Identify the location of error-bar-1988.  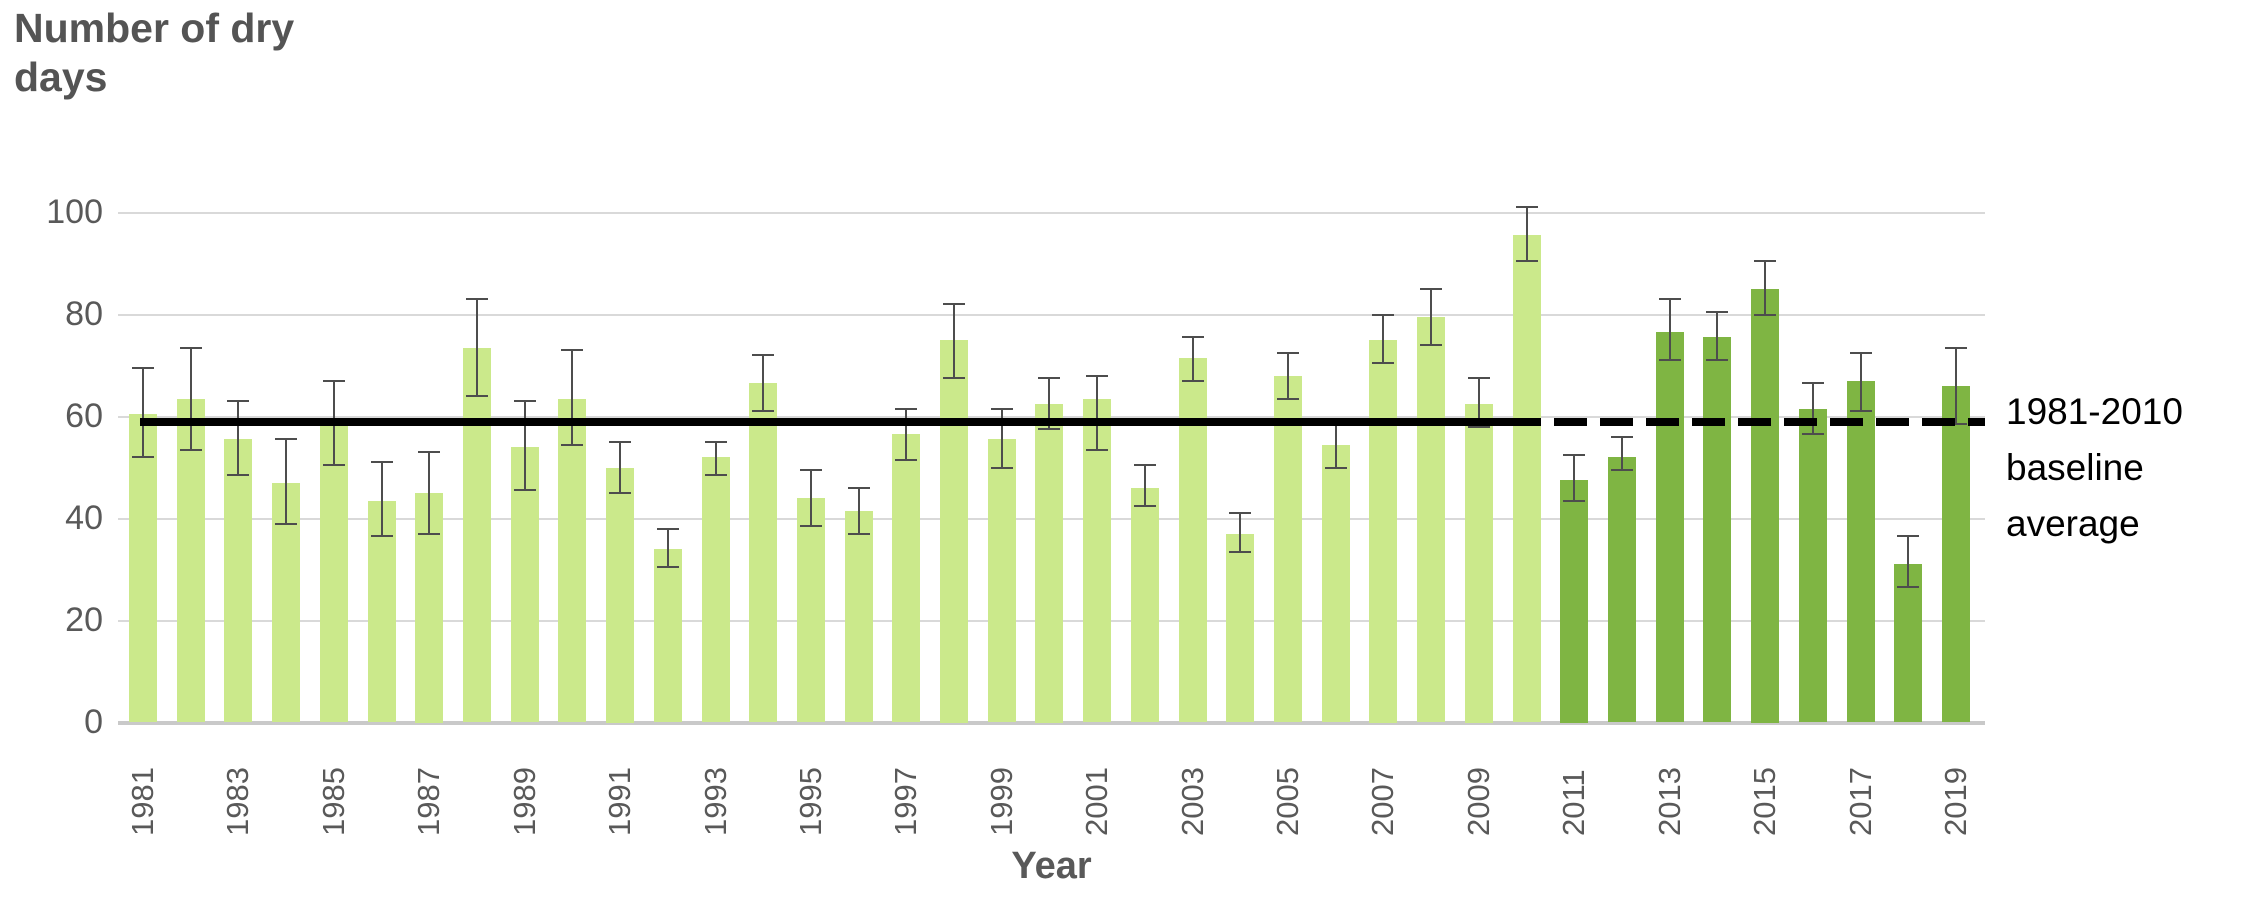
(476, 348).